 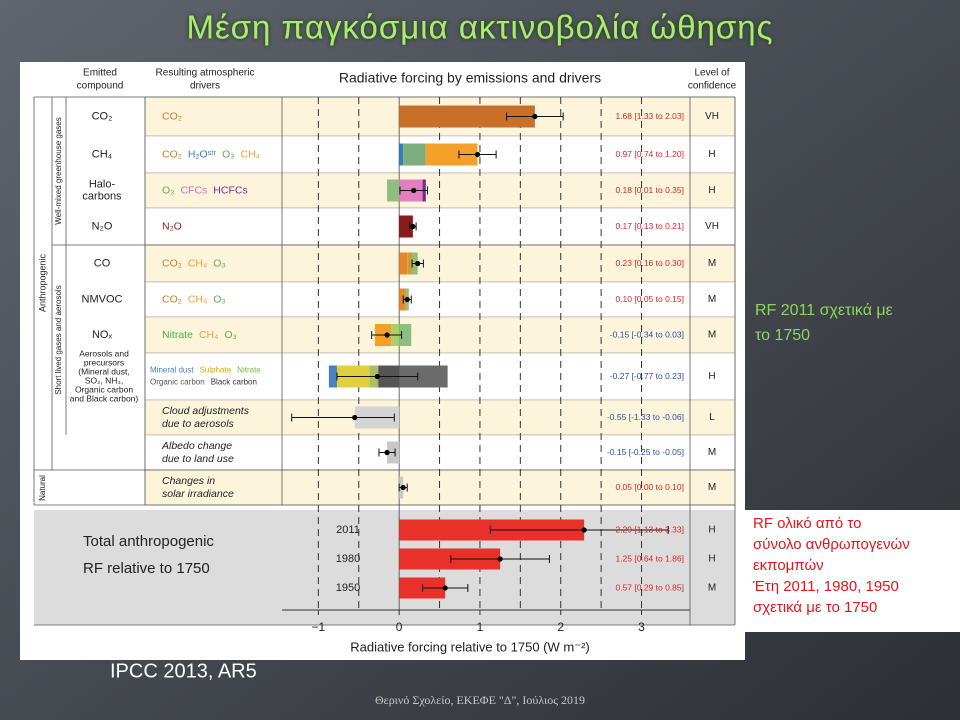 I want to click on group-label: Short lived gases and aerosols, so click(x=58, y=339).